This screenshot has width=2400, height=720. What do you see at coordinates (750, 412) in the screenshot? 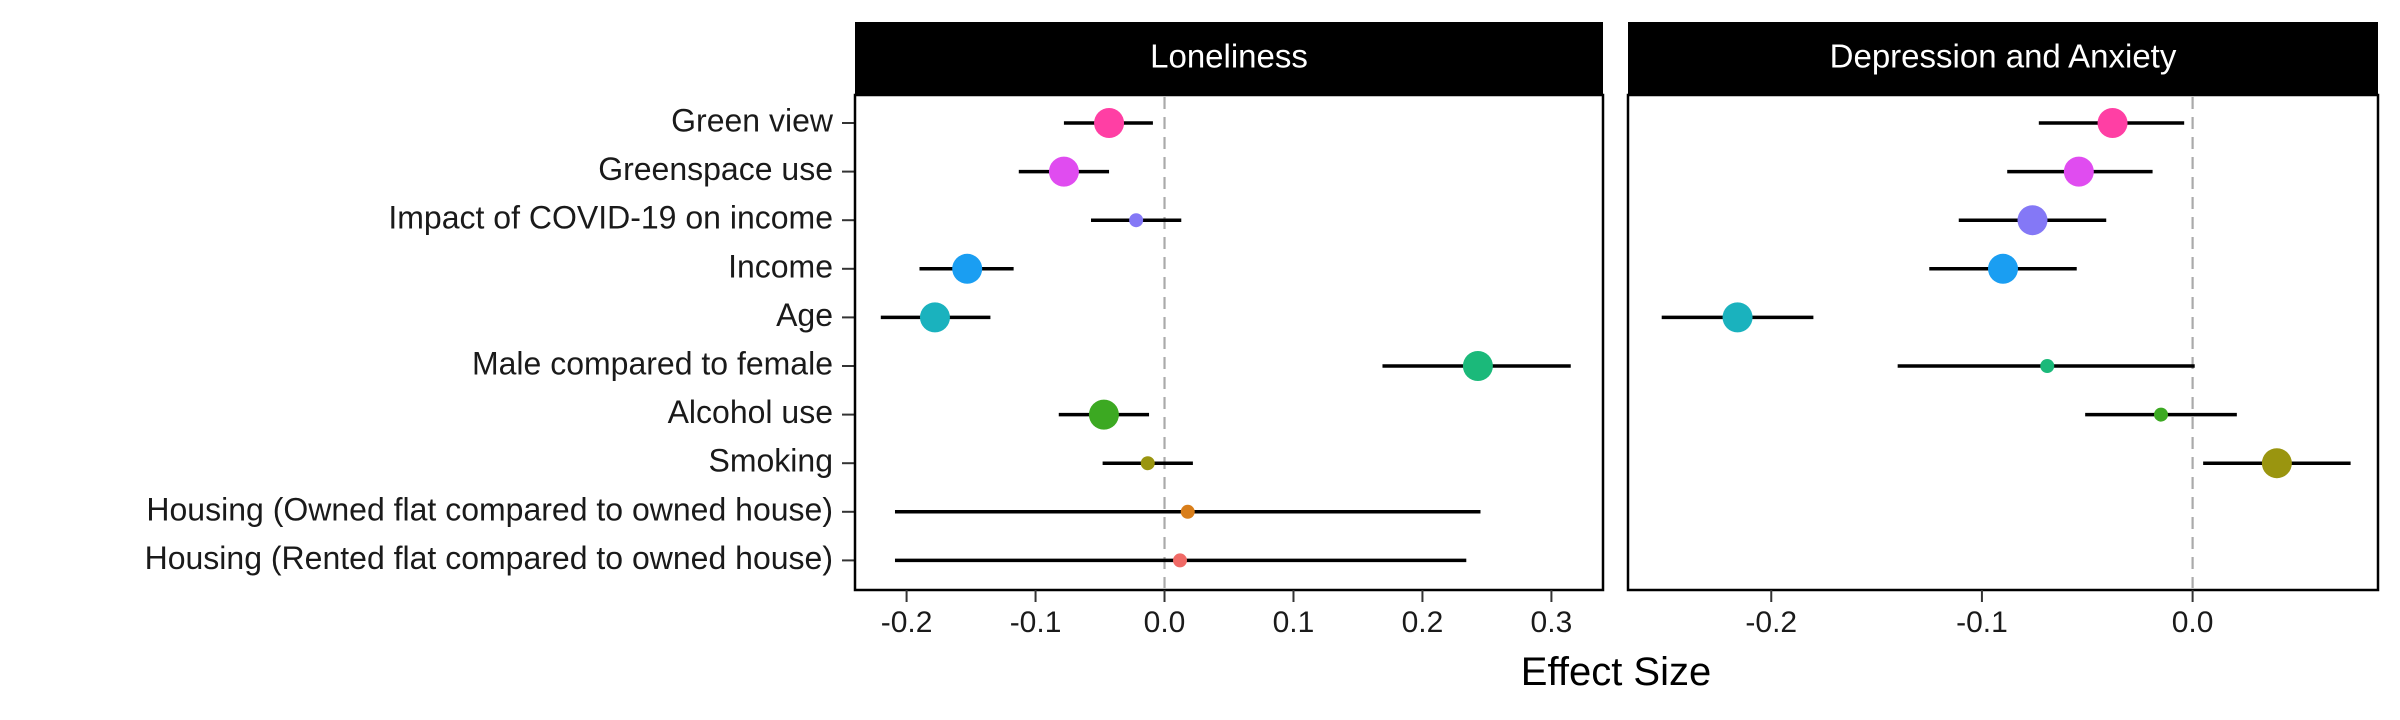
I see `y-tick-label-alcohol-use: Alcohol use` at bounding box center [750, 412].